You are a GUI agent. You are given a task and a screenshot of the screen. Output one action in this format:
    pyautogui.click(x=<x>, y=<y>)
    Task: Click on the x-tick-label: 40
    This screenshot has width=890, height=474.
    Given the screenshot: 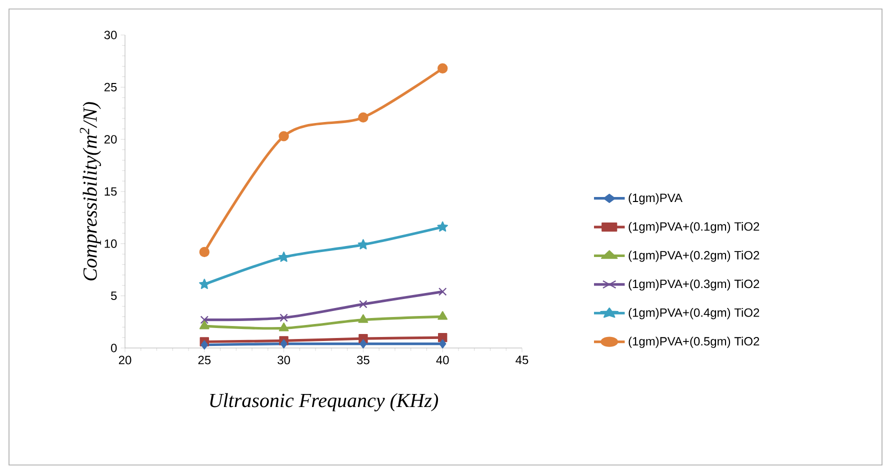 What is the action you would take?
    pyautogui.click(x=442, y=360)
    